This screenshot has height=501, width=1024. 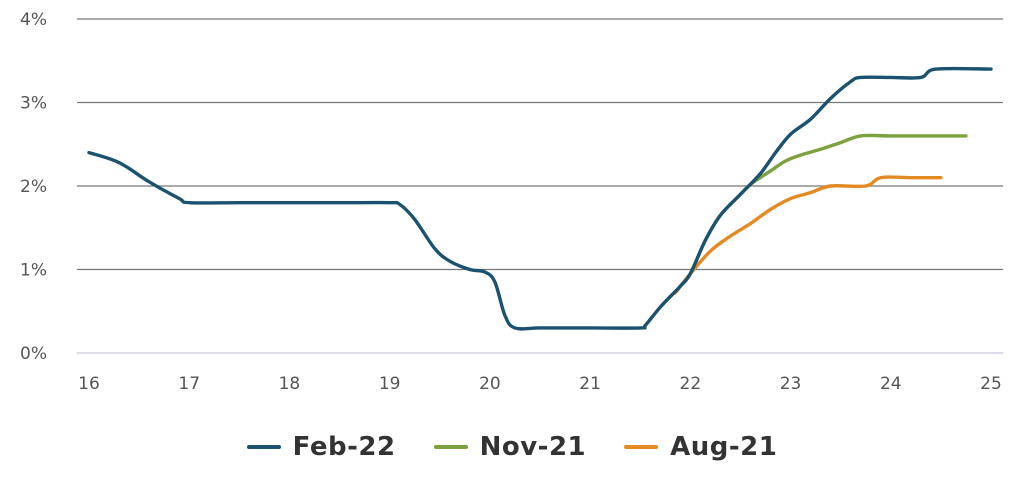 I want to click on legend-item-feb-22: Feb-22, so click(x=321, y=447).